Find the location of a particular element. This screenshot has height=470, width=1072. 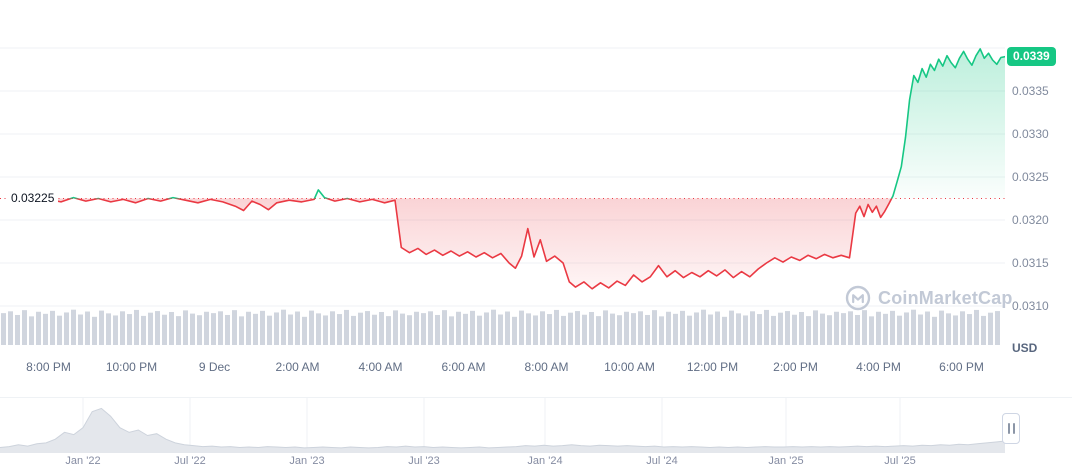

current-price-badge: 0.0339 is located at coordinates (1031, 56).